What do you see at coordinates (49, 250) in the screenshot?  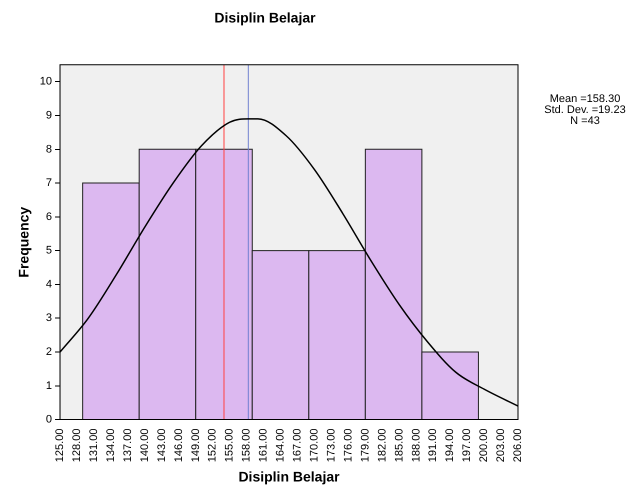 I see `y-tick-label: 5` at bounding box center [49, 250].